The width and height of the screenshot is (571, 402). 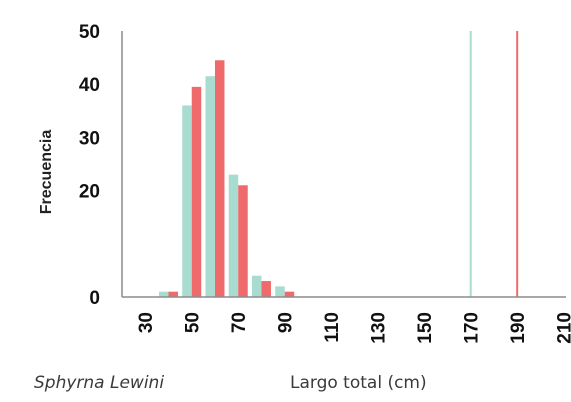 What do you see at coordinates (94, 298) in the screenshot?
I see `y-tick-label: 0` at bounding box center [94, 298].